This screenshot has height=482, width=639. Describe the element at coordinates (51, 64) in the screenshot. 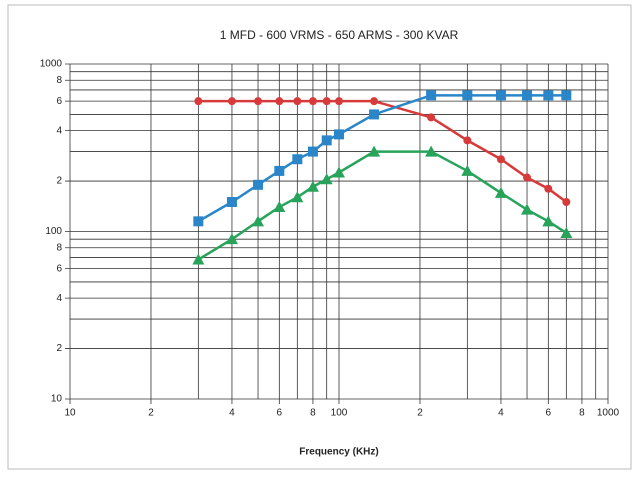

I see `y-tick-label: 1000` at that location.